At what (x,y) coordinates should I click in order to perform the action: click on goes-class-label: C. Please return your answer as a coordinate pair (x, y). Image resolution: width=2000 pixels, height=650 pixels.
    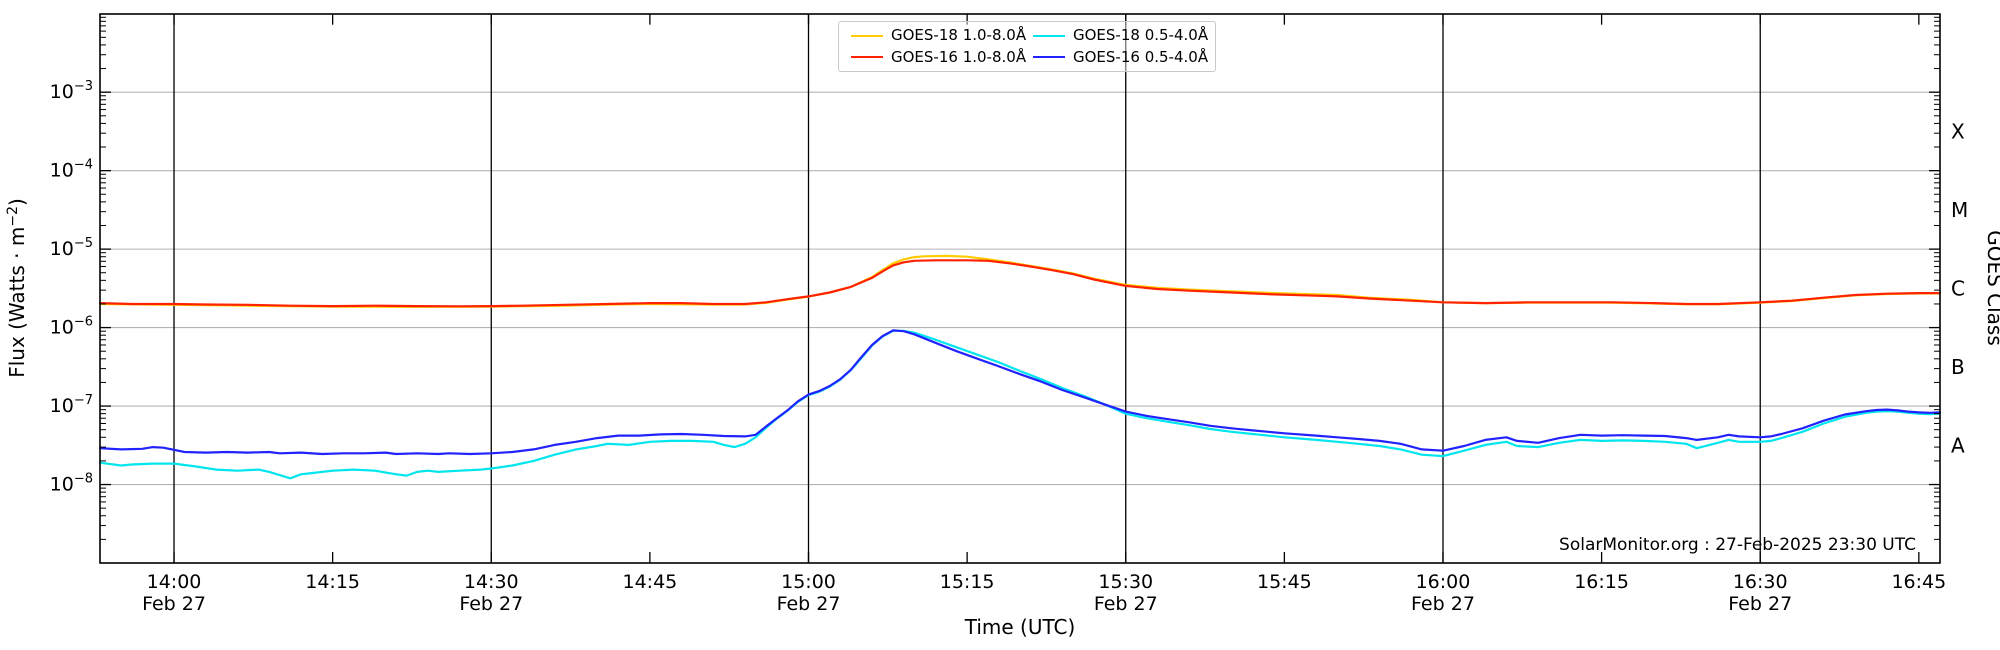
    Looking at the image, I should click on (1958, 288).